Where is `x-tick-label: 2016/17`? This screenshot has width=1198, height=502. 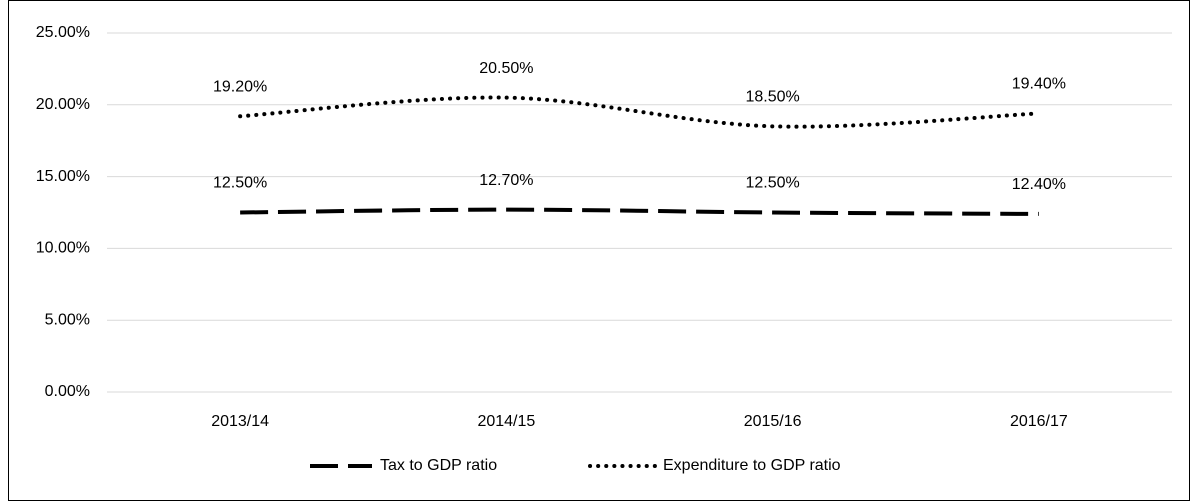
x-tick-label: 2016/17 is located at coordinates (1039, 421).